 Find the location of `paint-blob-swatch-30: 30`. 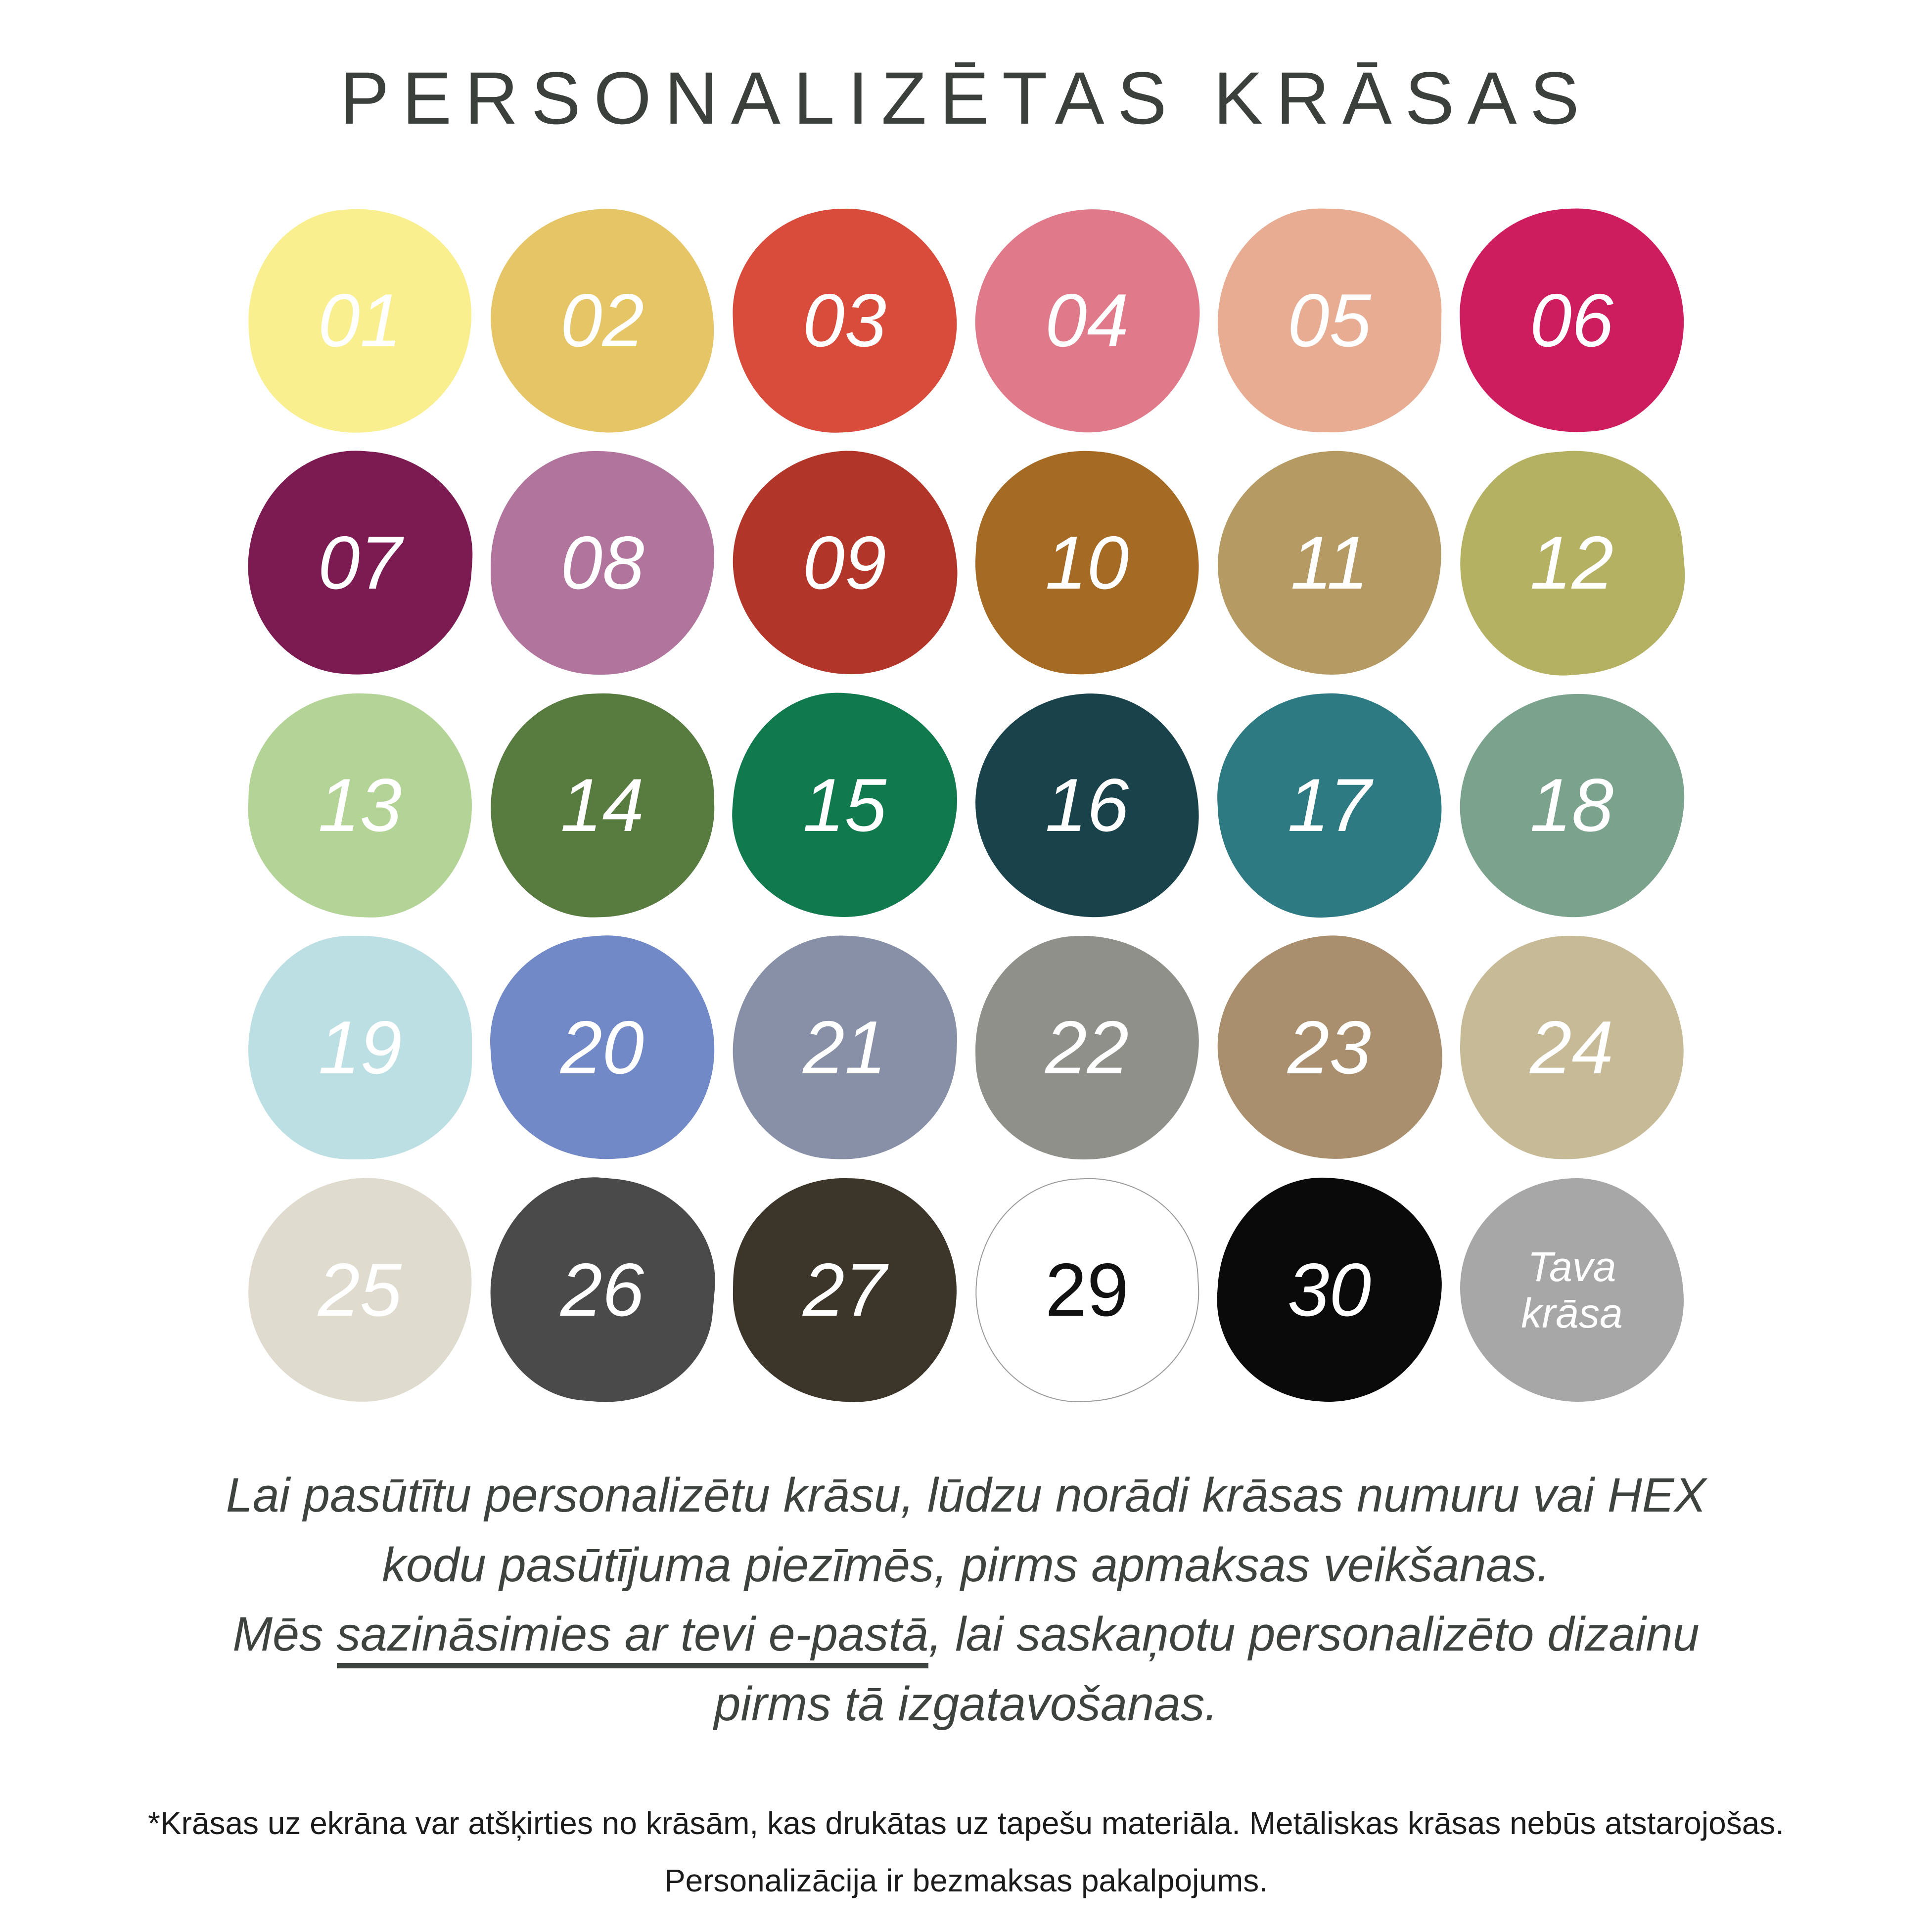

paint-blob-swatch-30: 30 is located at coordinates (1329, 1290).